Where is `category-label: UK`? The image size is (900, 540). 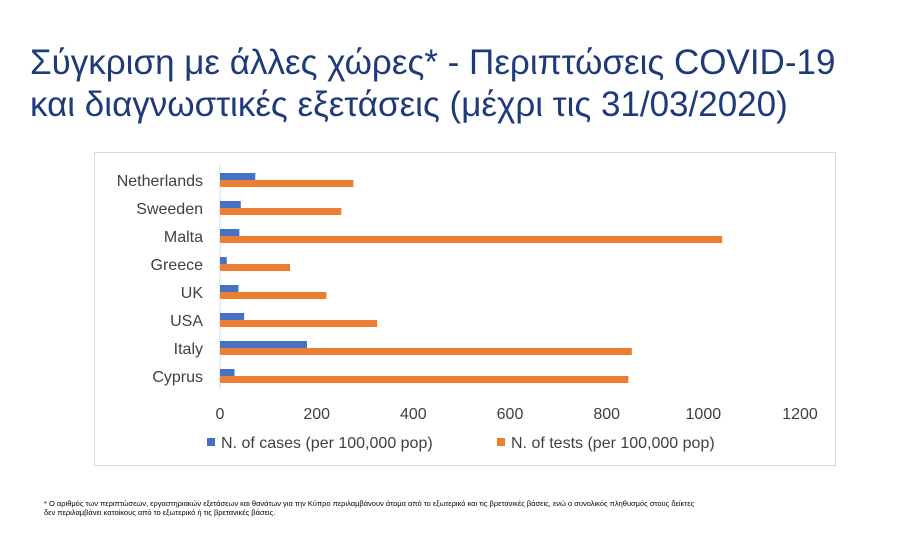
category-label: UK is located at coordinates (192, 293).